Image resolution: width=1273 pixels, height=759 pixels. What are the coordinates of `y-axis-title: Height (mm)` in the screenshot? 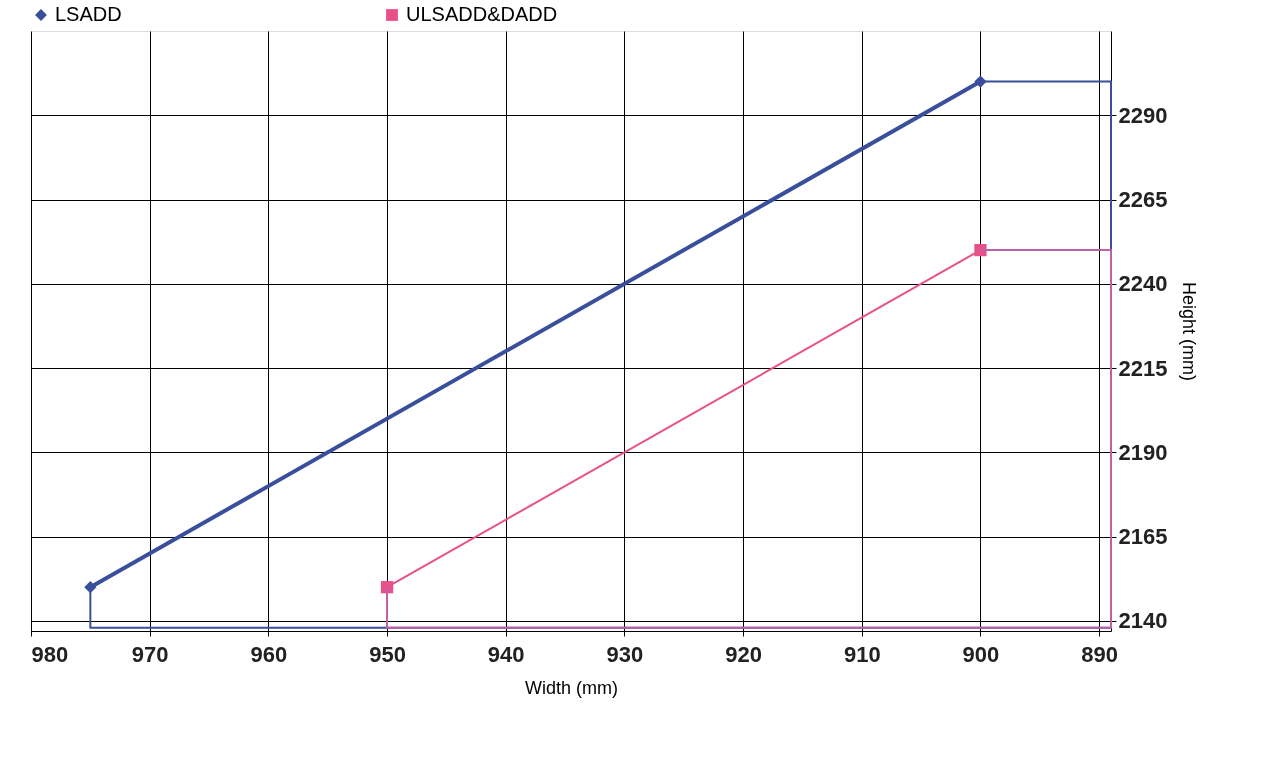 It's located at (1189, 331).